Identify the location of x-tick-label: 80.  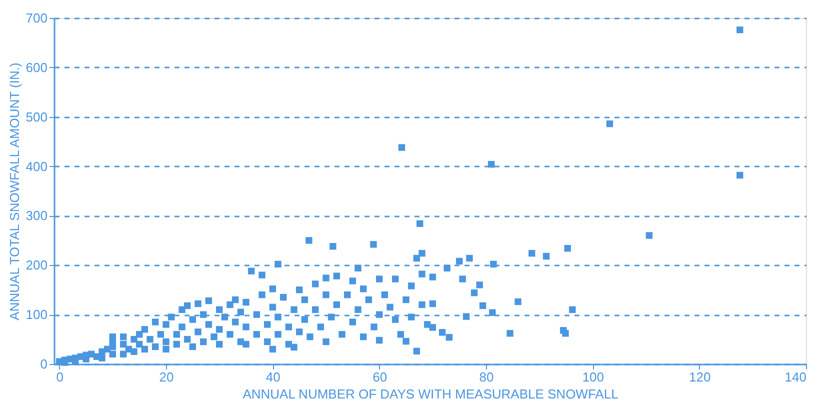
(486, 377).